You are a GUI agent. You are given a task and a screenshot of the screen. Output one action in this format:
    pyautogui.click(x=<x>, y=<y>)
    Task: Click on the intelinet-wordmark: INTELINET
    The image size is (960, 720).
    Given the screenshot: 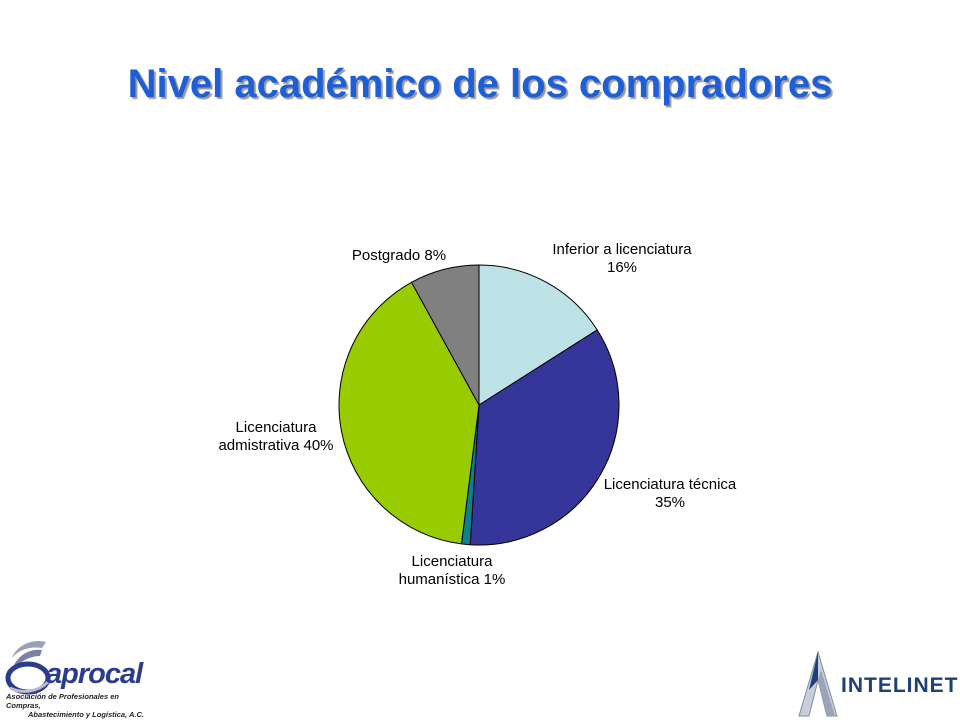 What is the action you would take?
    pyautogui.click(x=900, y=685)
    